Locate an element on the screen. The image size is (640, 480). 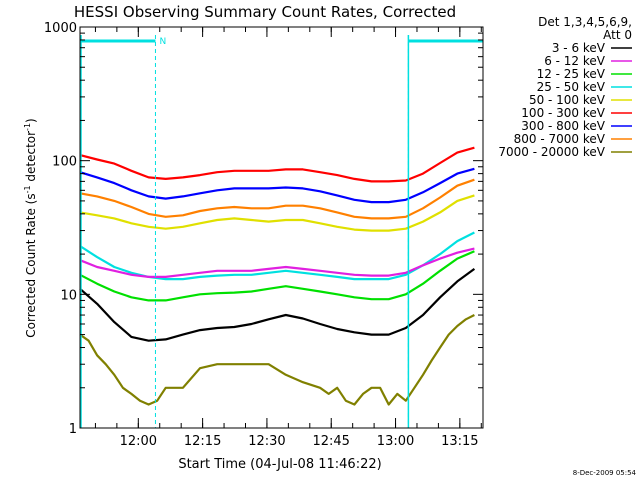
series-line-800-7000-kev is located at coordinates (277, 199).